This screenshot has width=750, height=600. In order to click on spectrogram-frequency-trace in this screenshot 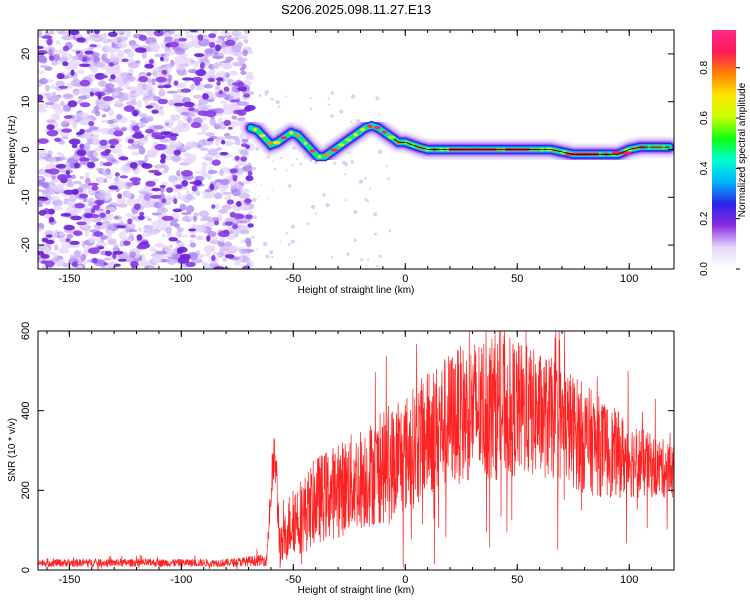, I will do `click(457, 140)`.